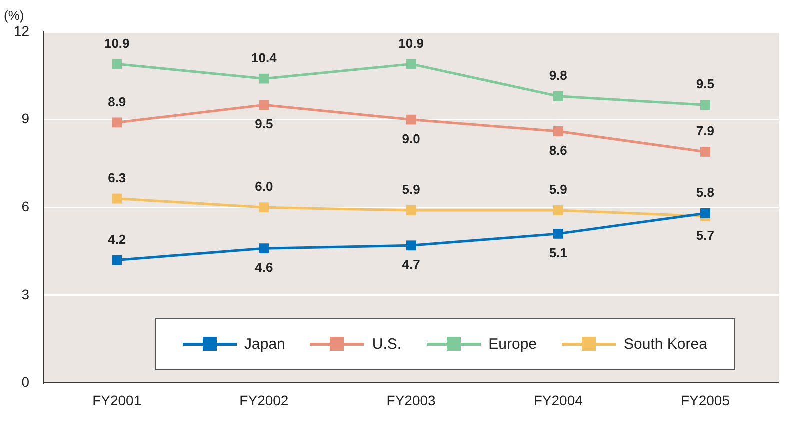 This screenshot has width=786, height=424. What do you see at coordinates (264, 268) in the screenshot?
I see `data-label: 4.6` at bounding box center [264, 268].